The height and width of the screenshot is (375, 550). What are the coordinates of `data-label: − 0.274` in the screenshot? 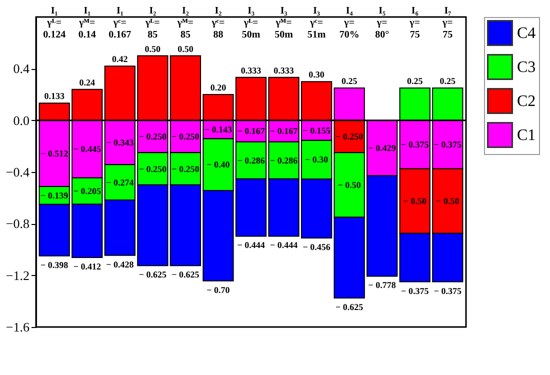 It's located at (120, 182).